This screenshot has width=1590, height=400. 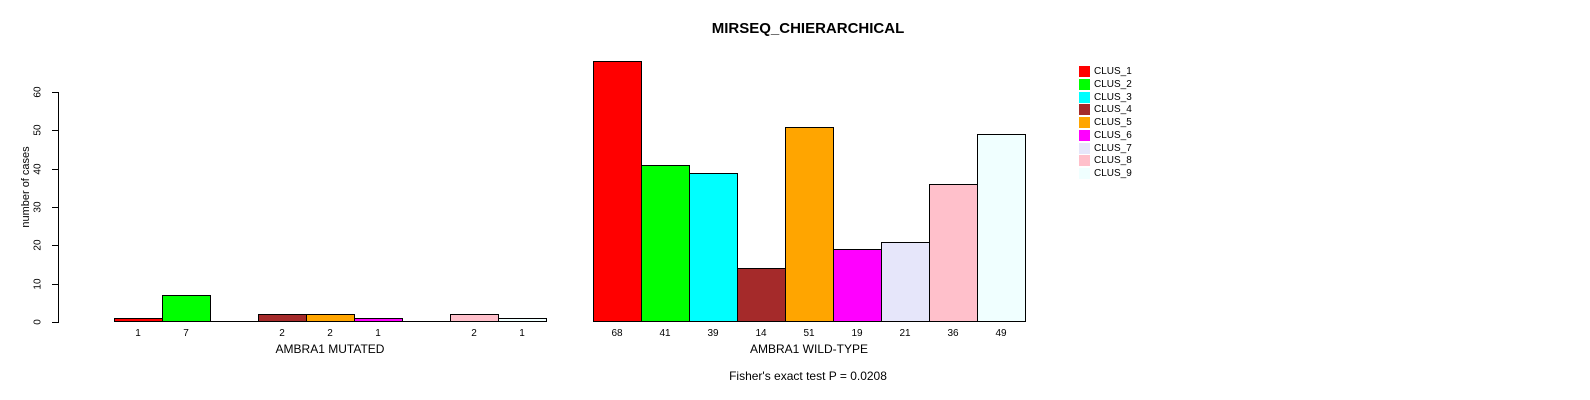 I want to click on y-axis-tick-label: 10, so click(x=38, y=284).